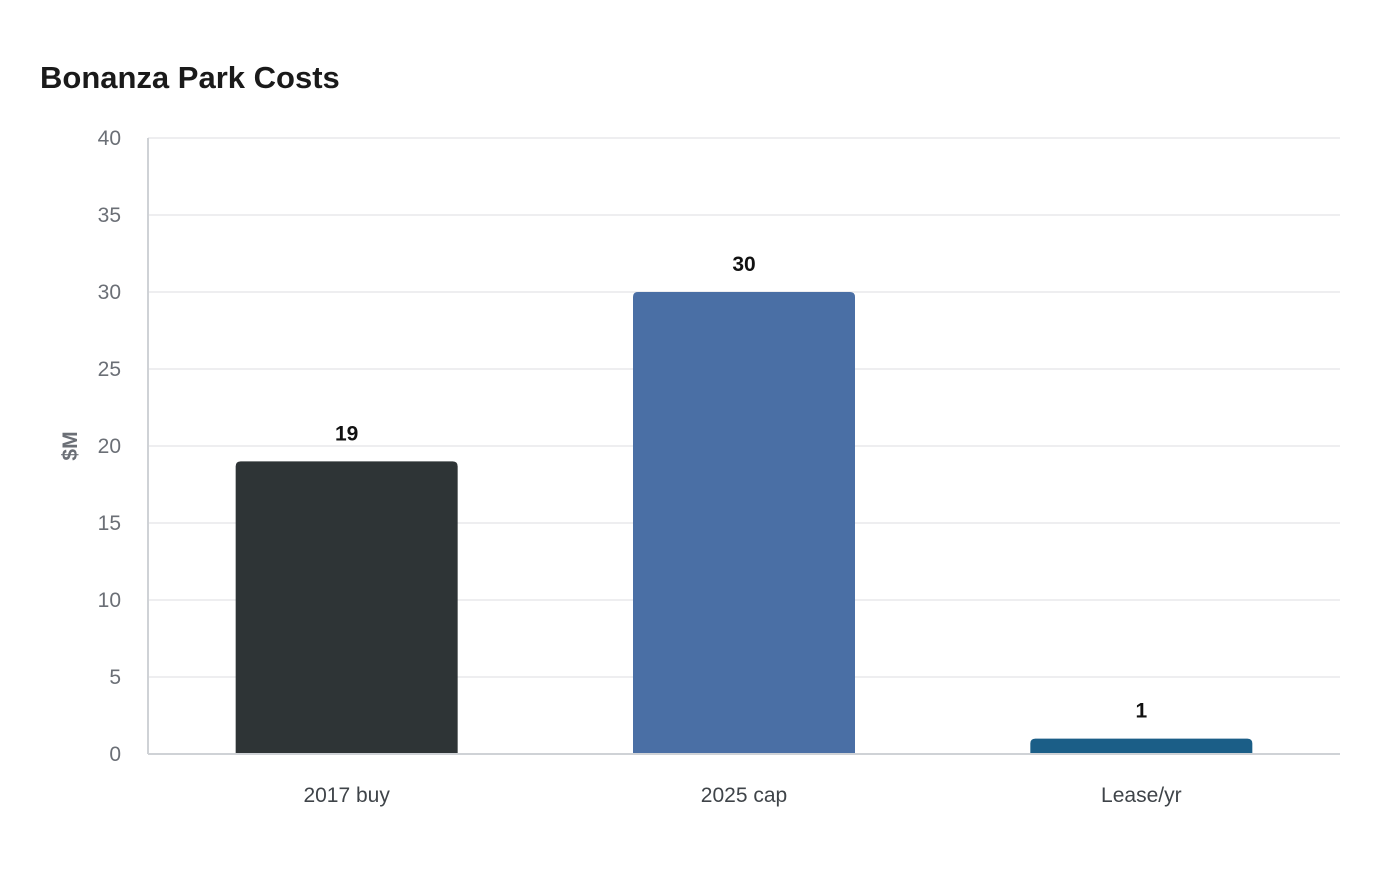 This screenshot has height=880, width=1400. Describe the element at coordinates (109, 369) in the screenshot. I see `y-tick-label: 25` at that location.